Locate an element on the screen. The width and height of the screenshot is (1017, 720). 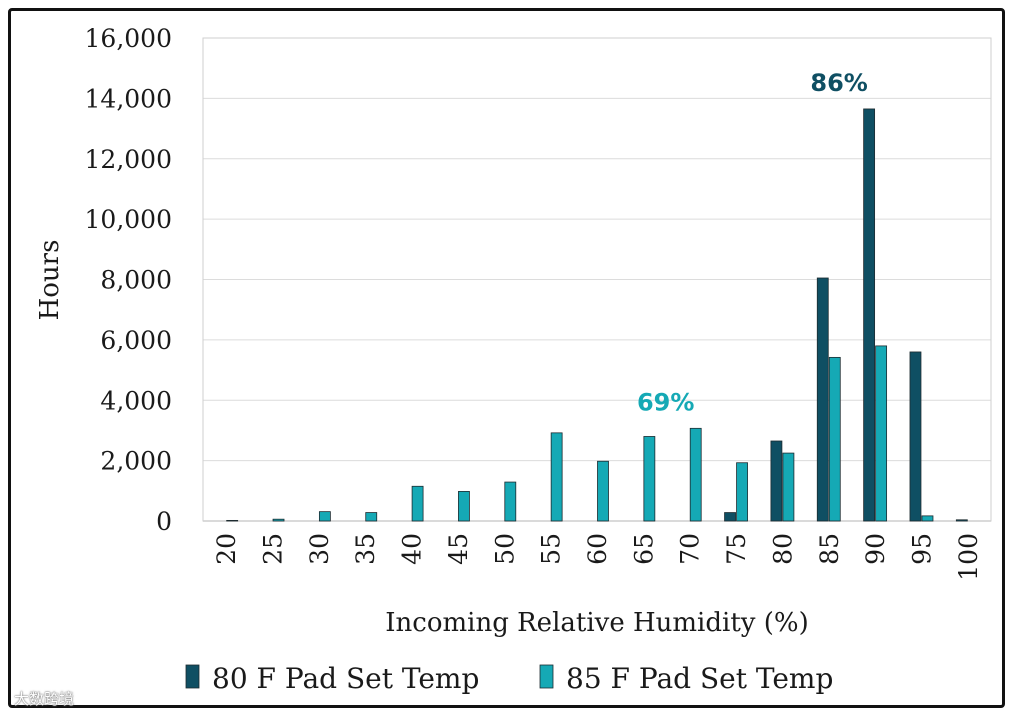
x-tick-label: 30 is located at coordinates (319, 549).